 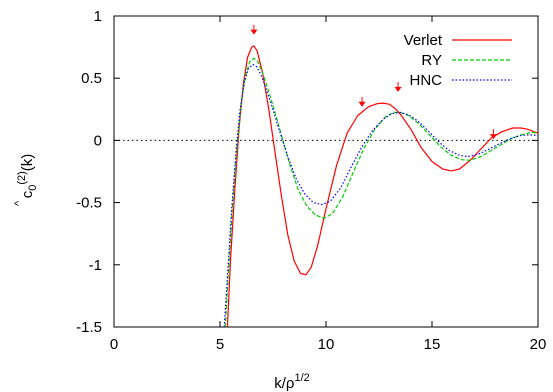 I want to click on y-tick-label: 0.5, so click(x=91, y=78).